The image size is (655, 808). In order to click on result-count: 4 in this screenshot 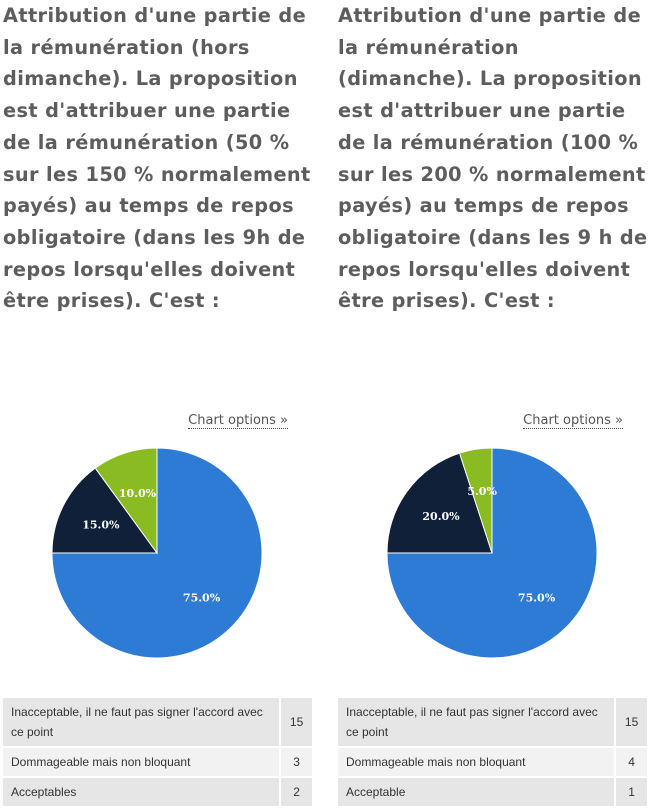, I will do `click(630, 762)`.